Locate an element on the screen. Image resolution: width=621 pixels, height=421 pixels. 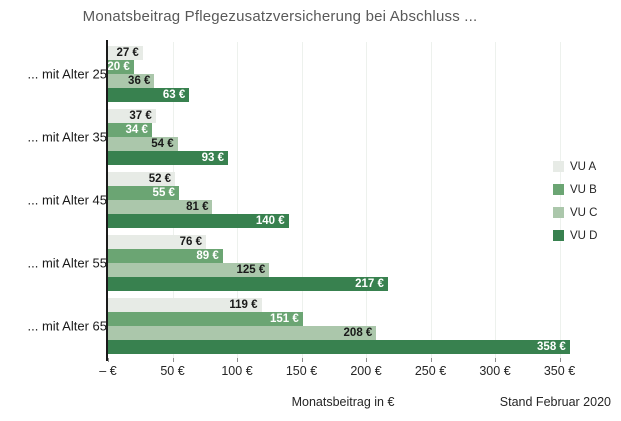
bar: 52 € is located at coordinates (142, 179).